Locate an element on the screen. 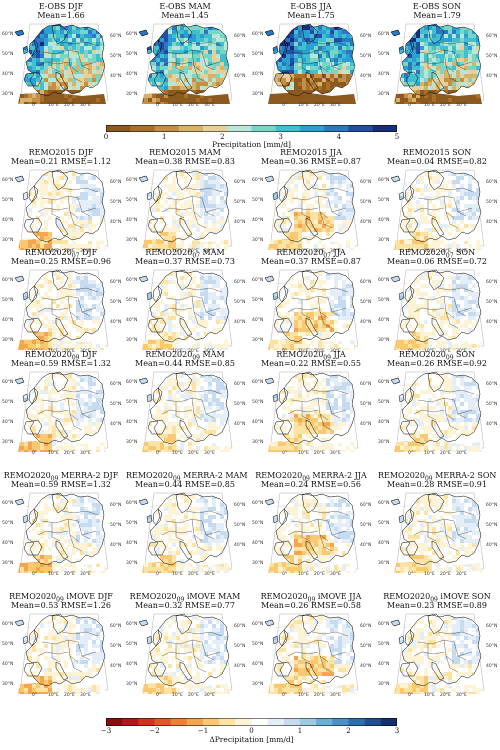 This screenshot has width=500, height=750. panel-title: REMO2015 SON is located at coordinates (437, 152).